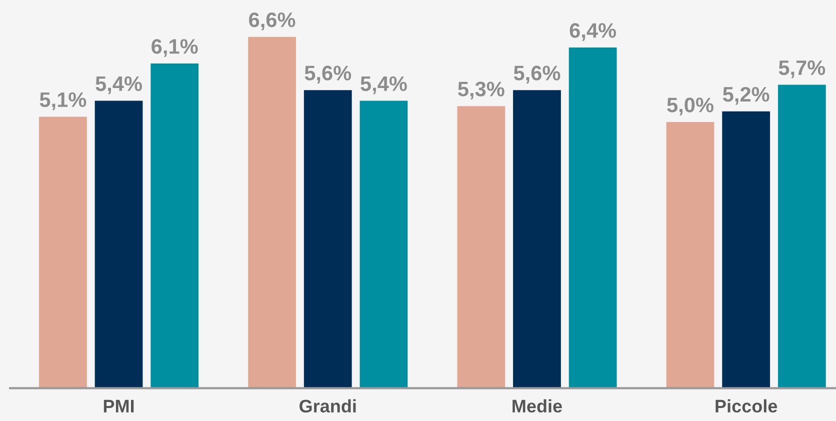 This screenshot has height=421, width=836. Describe the element at coordinates (328, 406) in the screenshot. I see `x-tick-label: Grandi` at that location.